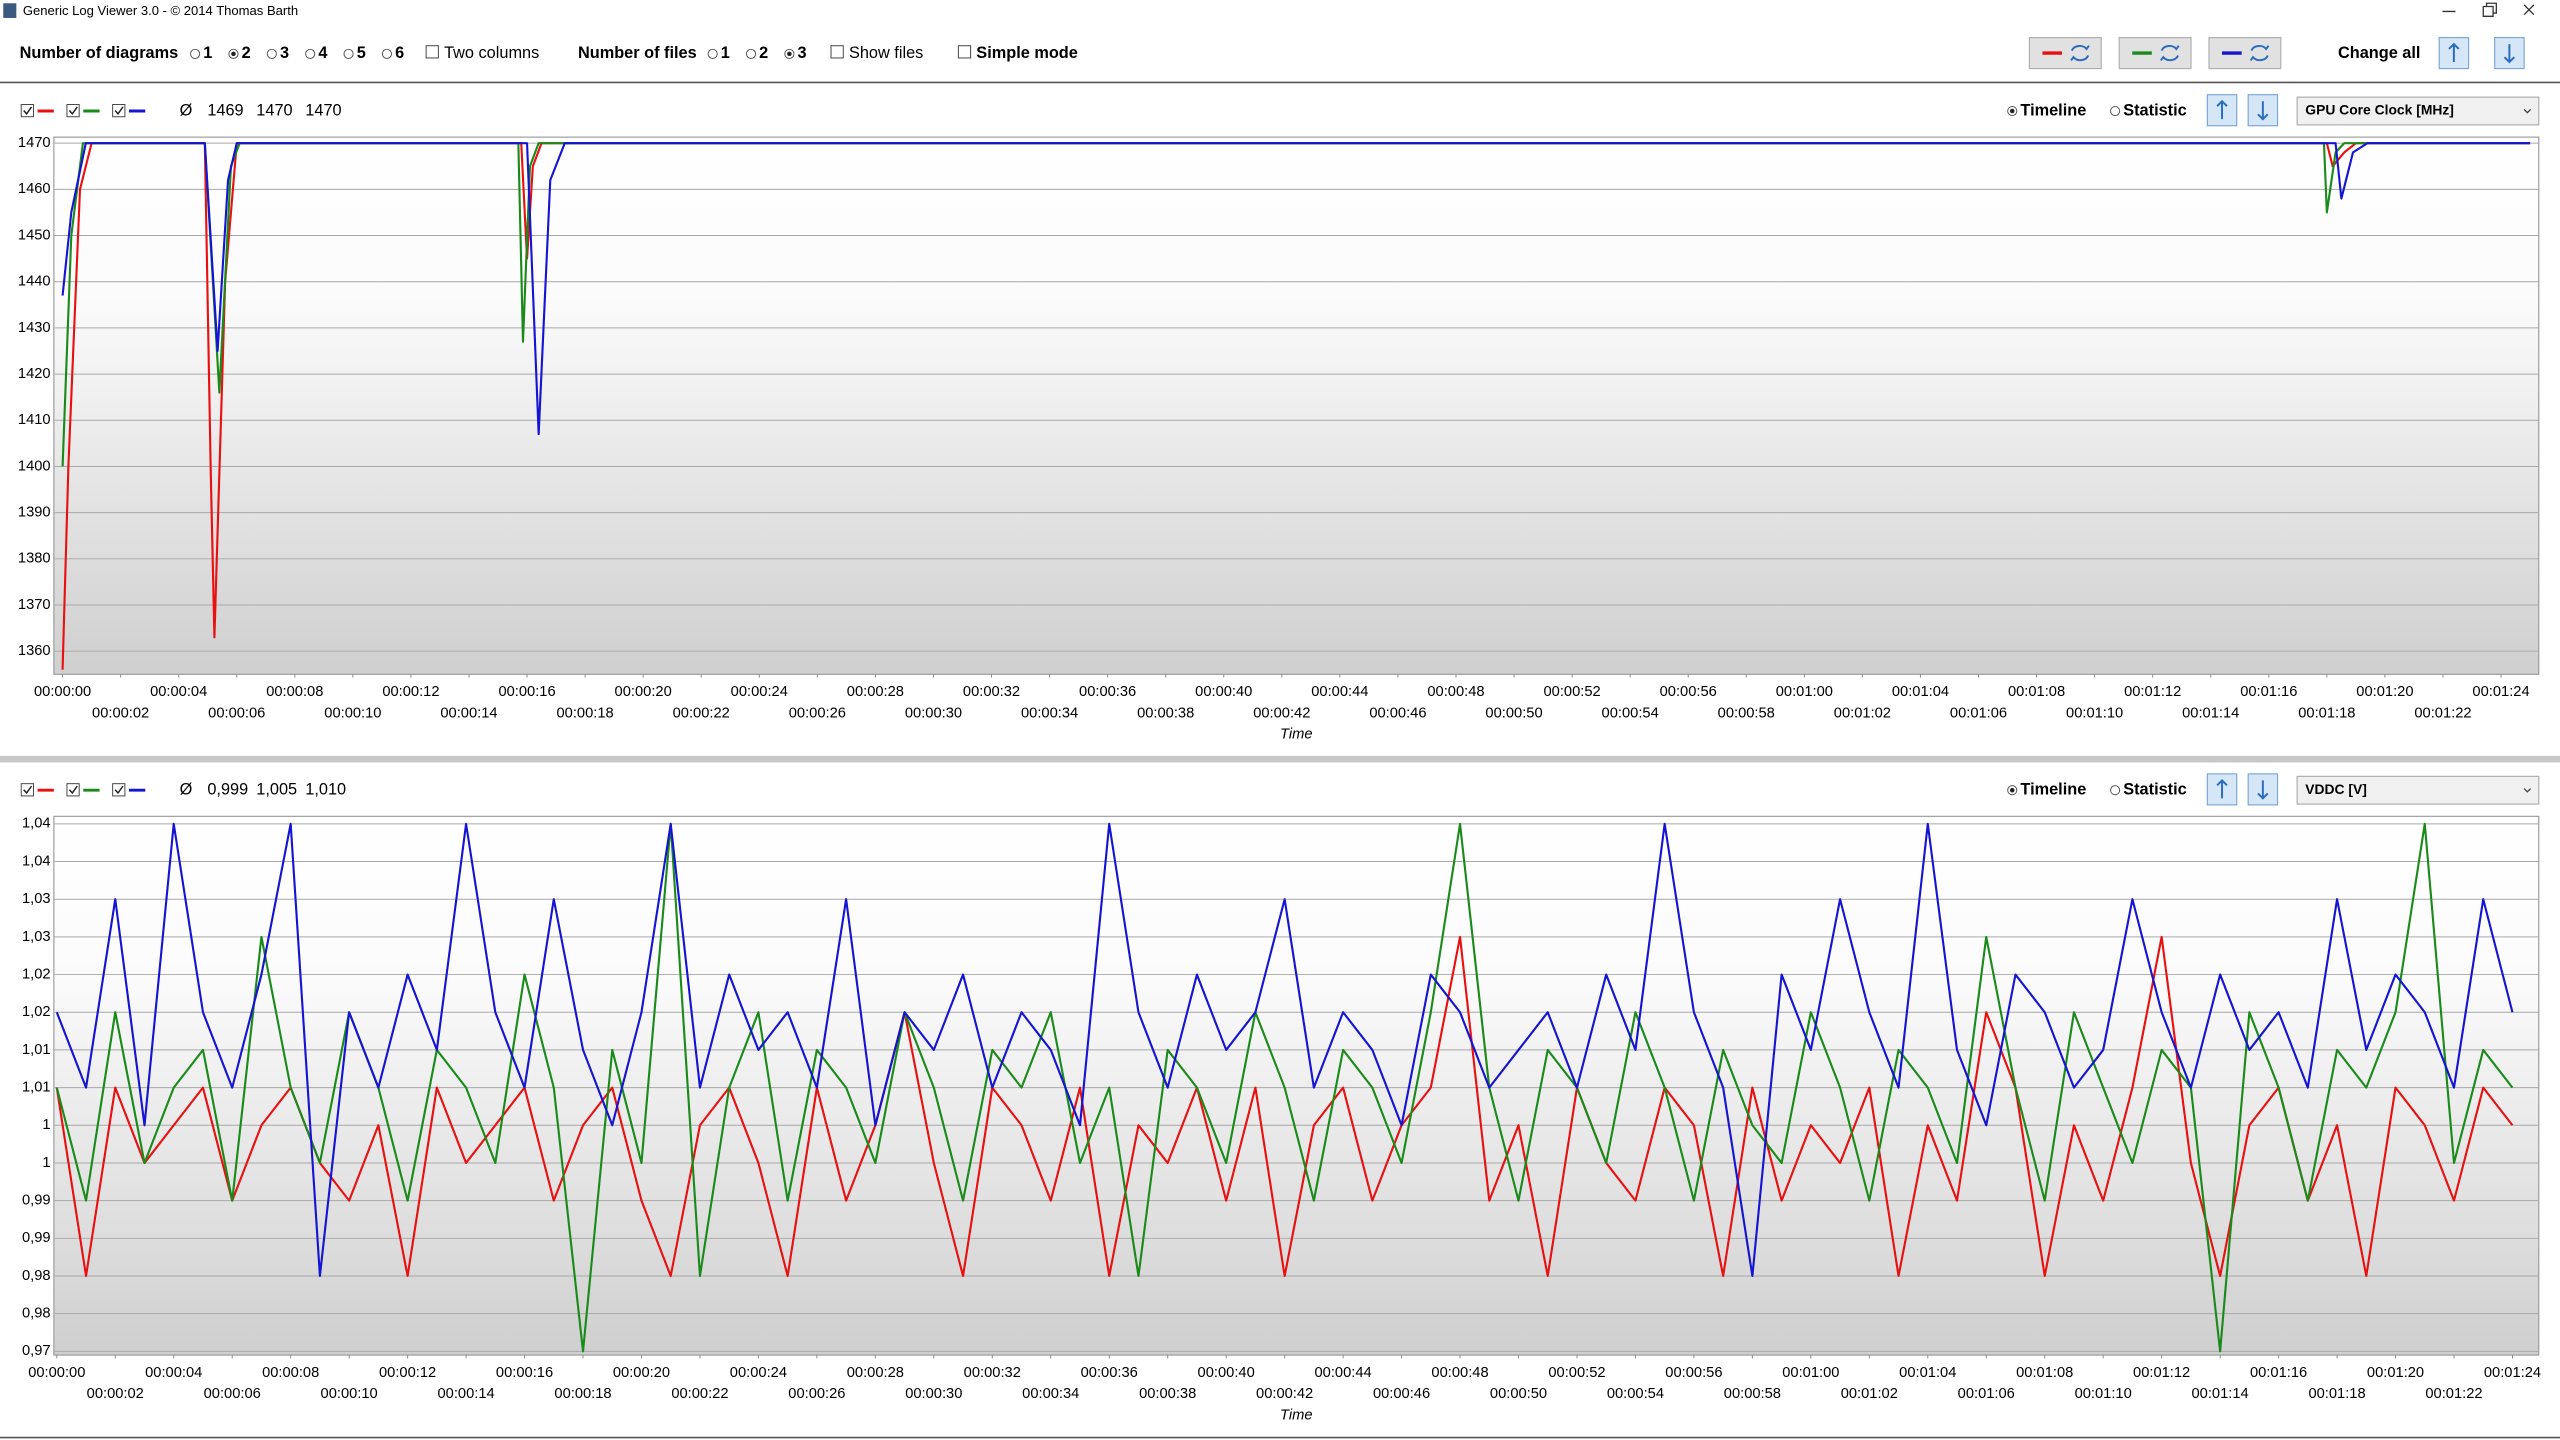  What do you see at coordinates (322, 53) in the screenshot?
I see `radio-label: 4` at bounding box center [322, 53].